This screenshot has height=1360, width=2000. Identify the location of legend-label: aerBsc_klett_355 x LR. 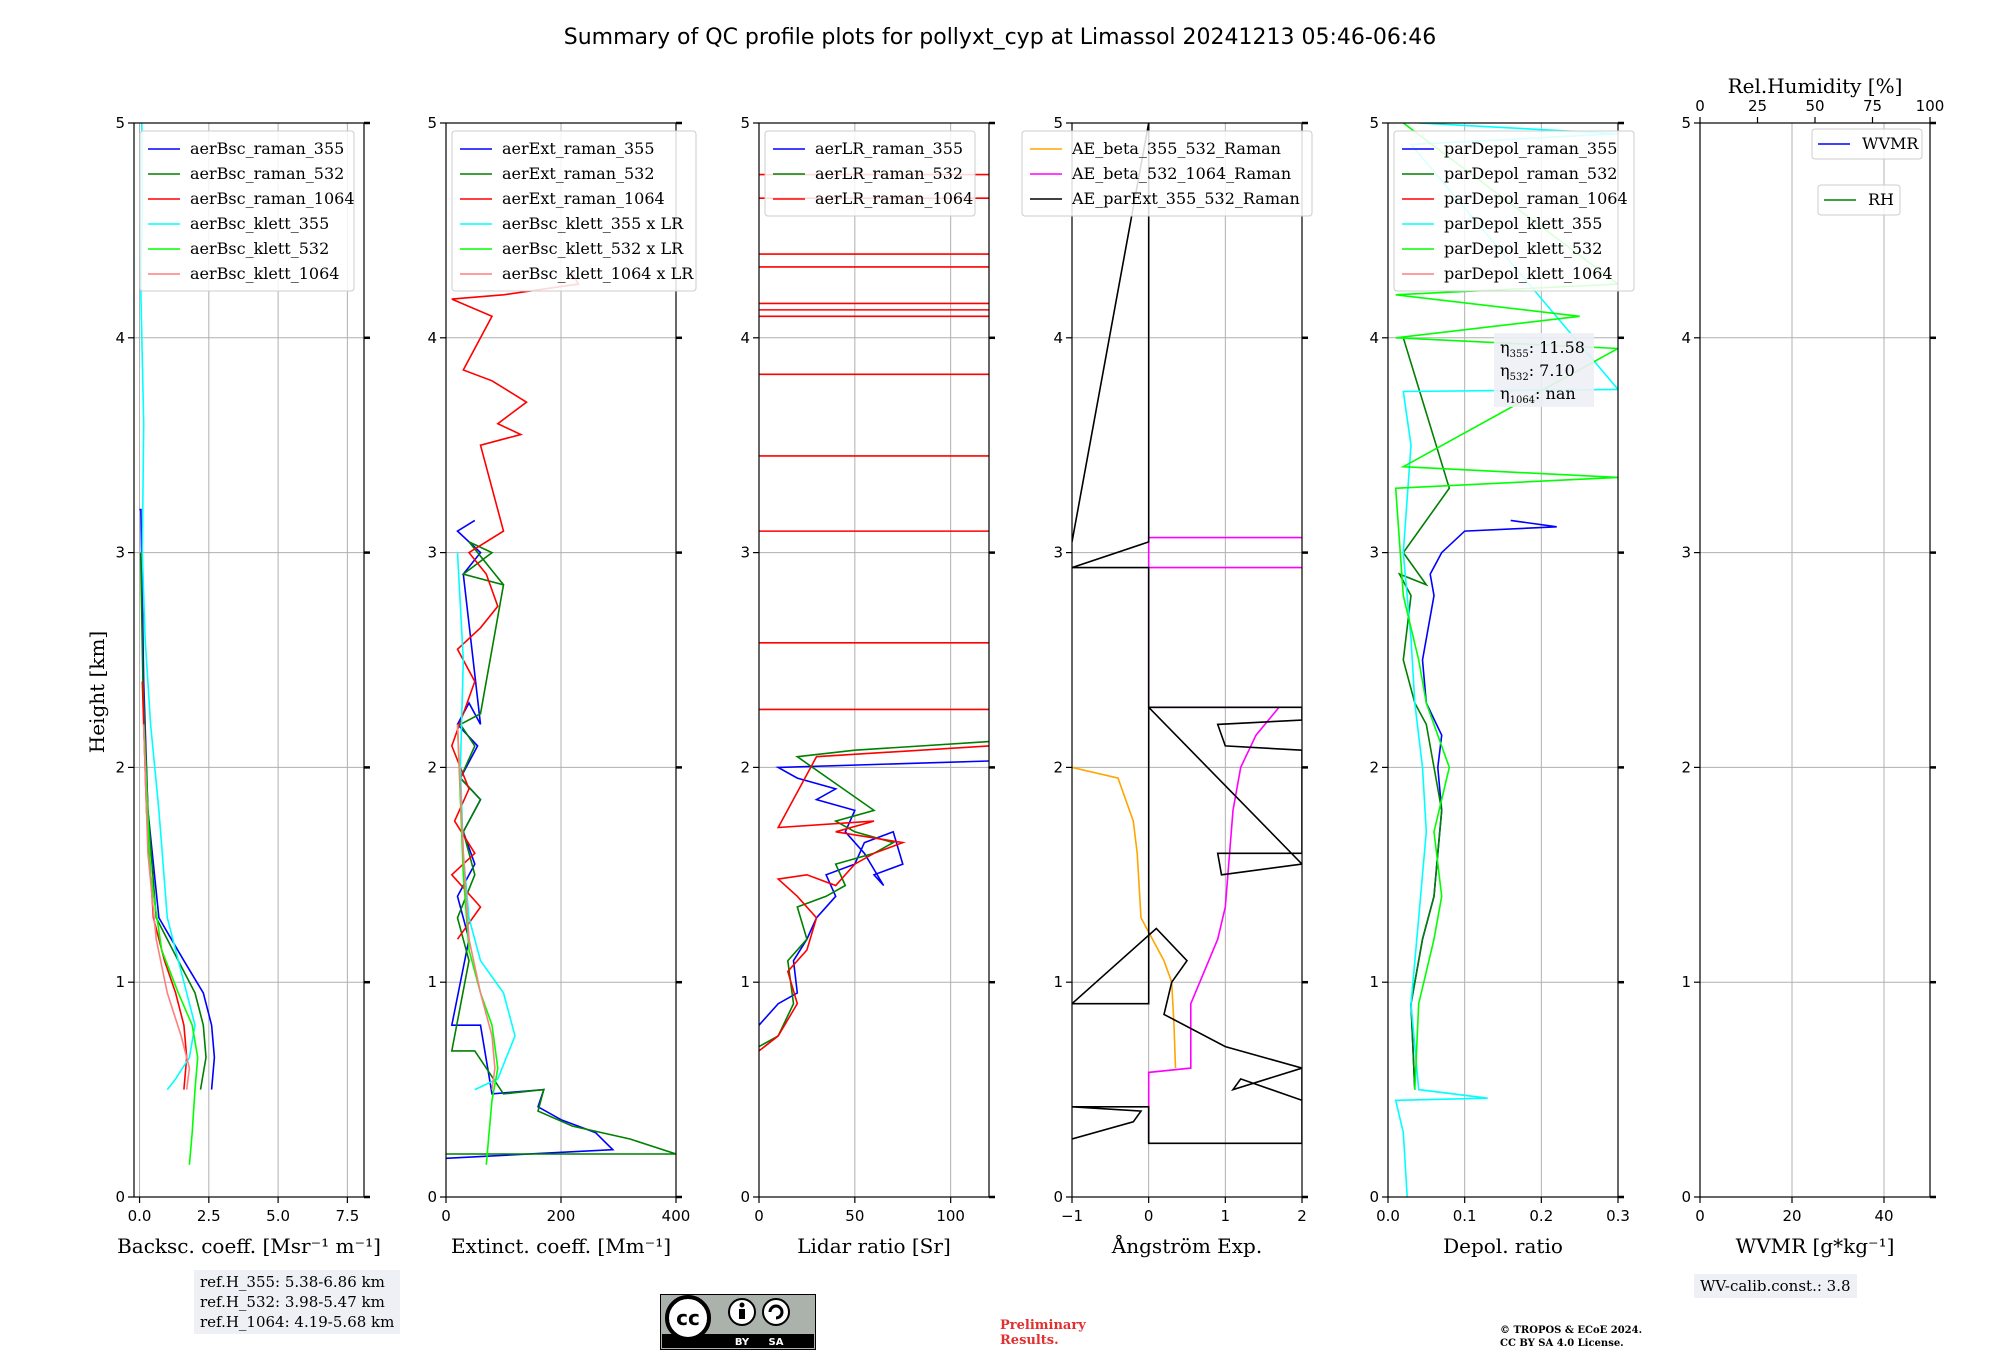
(593, 223).